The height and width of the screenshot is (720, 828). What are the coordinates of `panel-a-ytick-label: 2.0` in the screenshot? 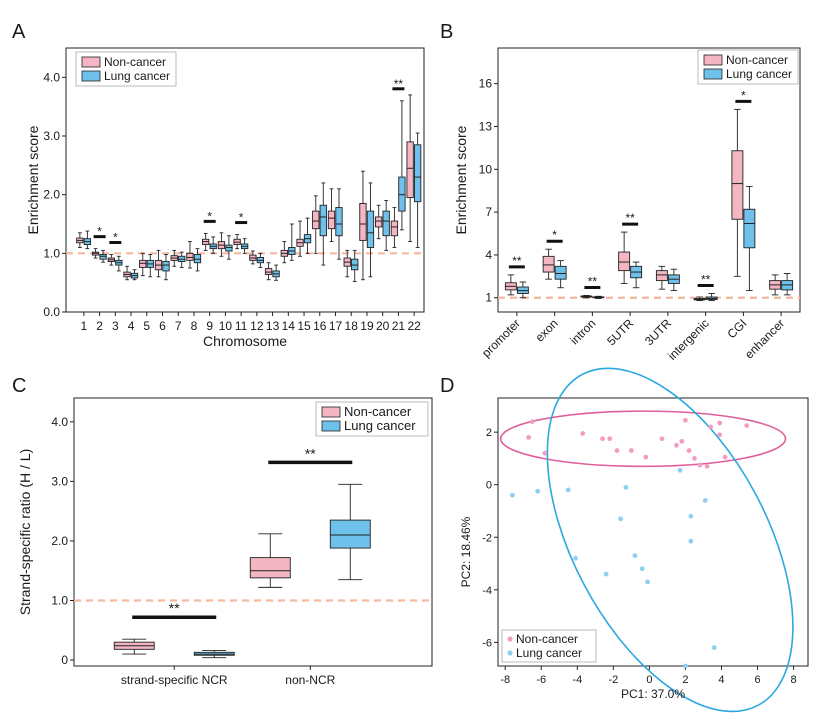 It's located at (51, 195).